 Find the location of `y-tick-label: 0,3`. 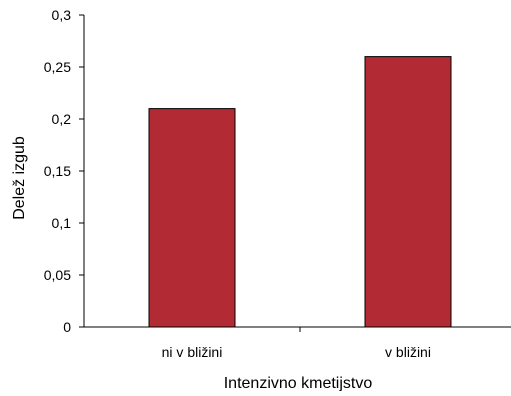

y-tick-label: 0,3 is located at coordinates (62, 15).